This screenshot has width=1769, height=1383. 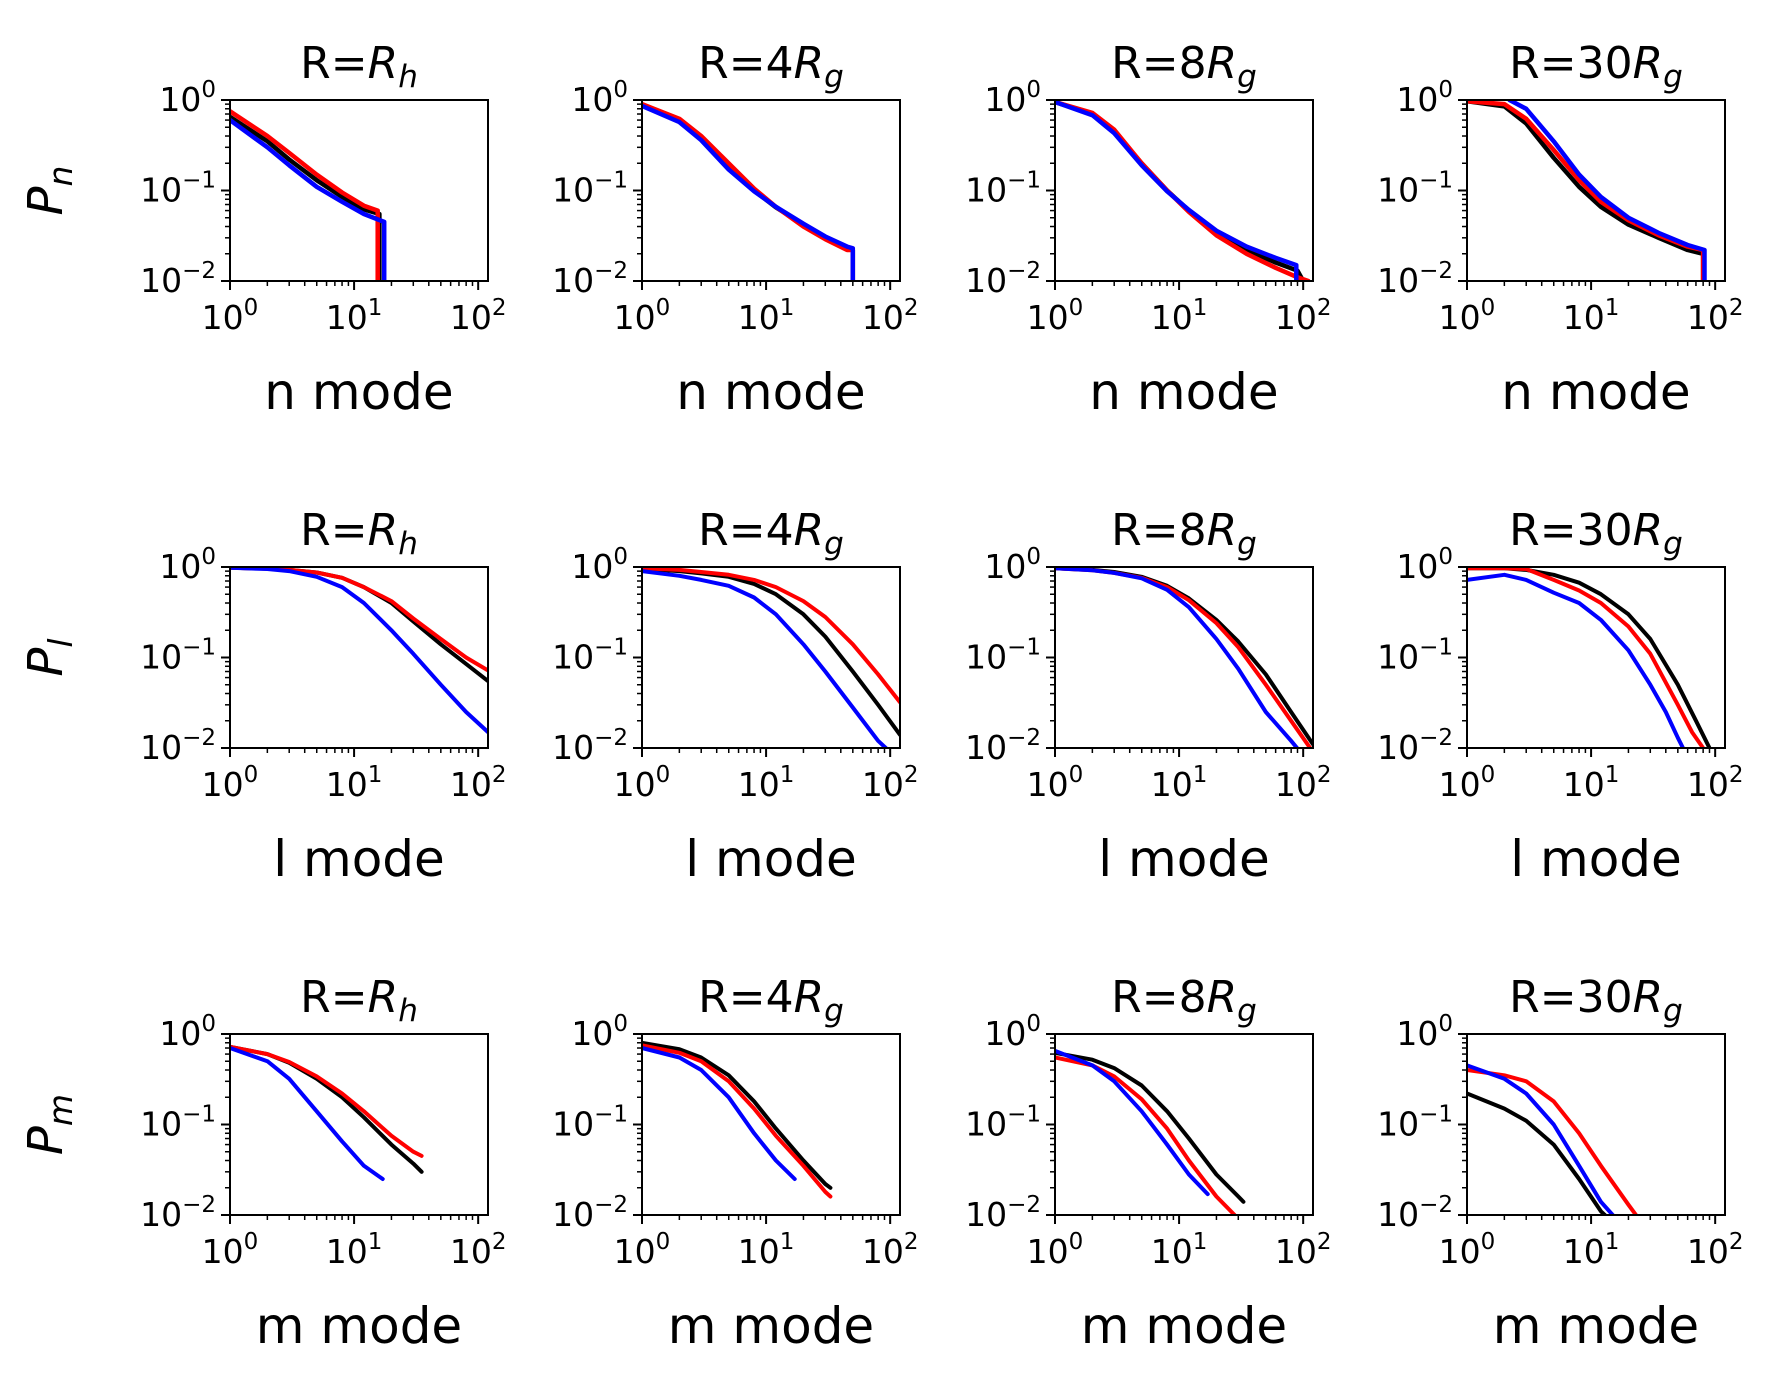 I want to click on subplot-r0-c0: R=Rh 100 101 10² 10⁰ 10⁻¹ 10⁻² n mode Pn, so click(x=262, y=229).